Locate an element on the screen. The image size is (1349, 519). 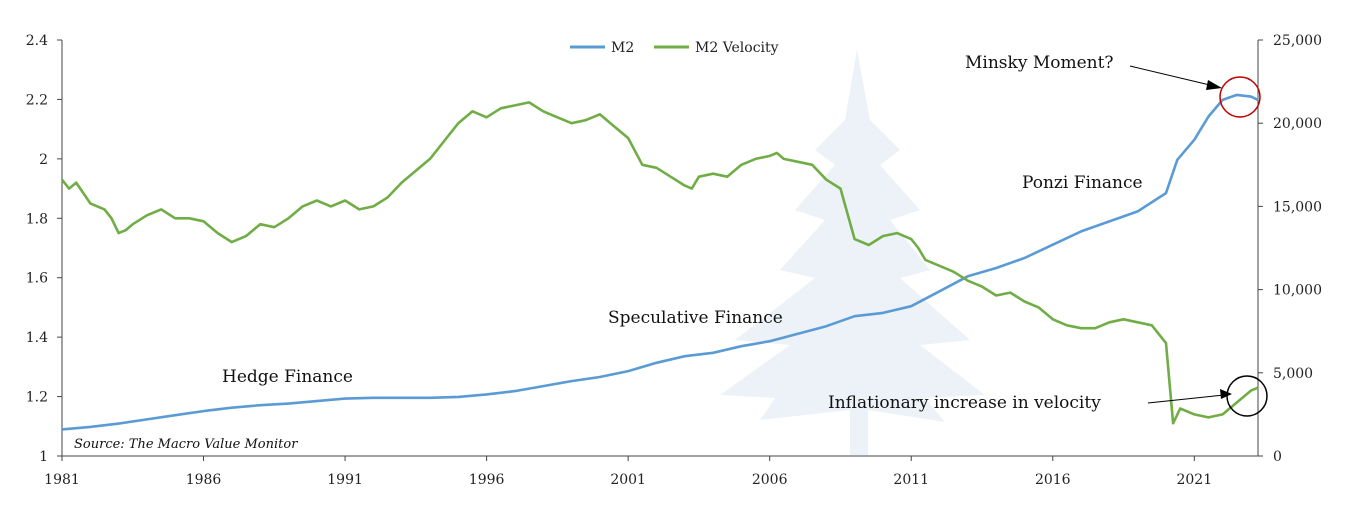
x-tick-label: 1991 is located at coordinates (345, 480).